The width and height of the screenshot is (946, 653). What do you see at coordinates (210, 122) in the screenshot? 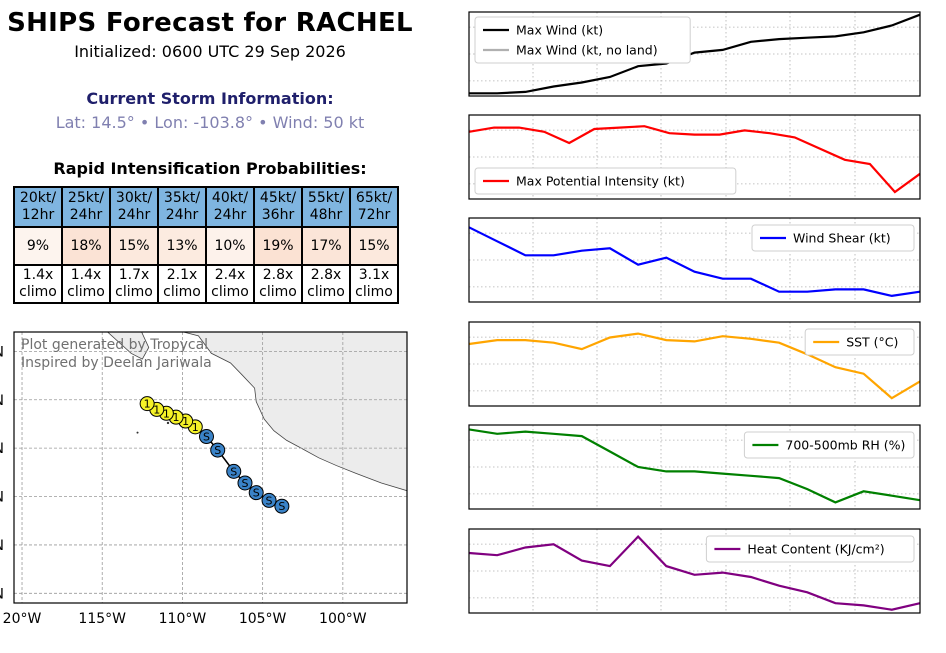
I see `current-storm-info: Lat: 14.5° • Lon: -103.8° • Wind: 50 kt` at bounding box center [210, 122].